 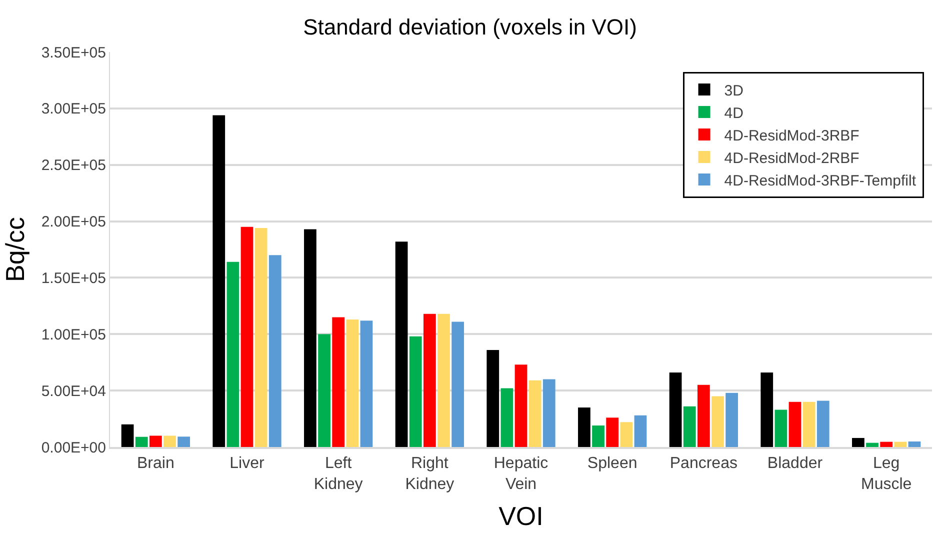 I want to click on y-tick-label: 2.00E+05, so click(x=73, y=222).